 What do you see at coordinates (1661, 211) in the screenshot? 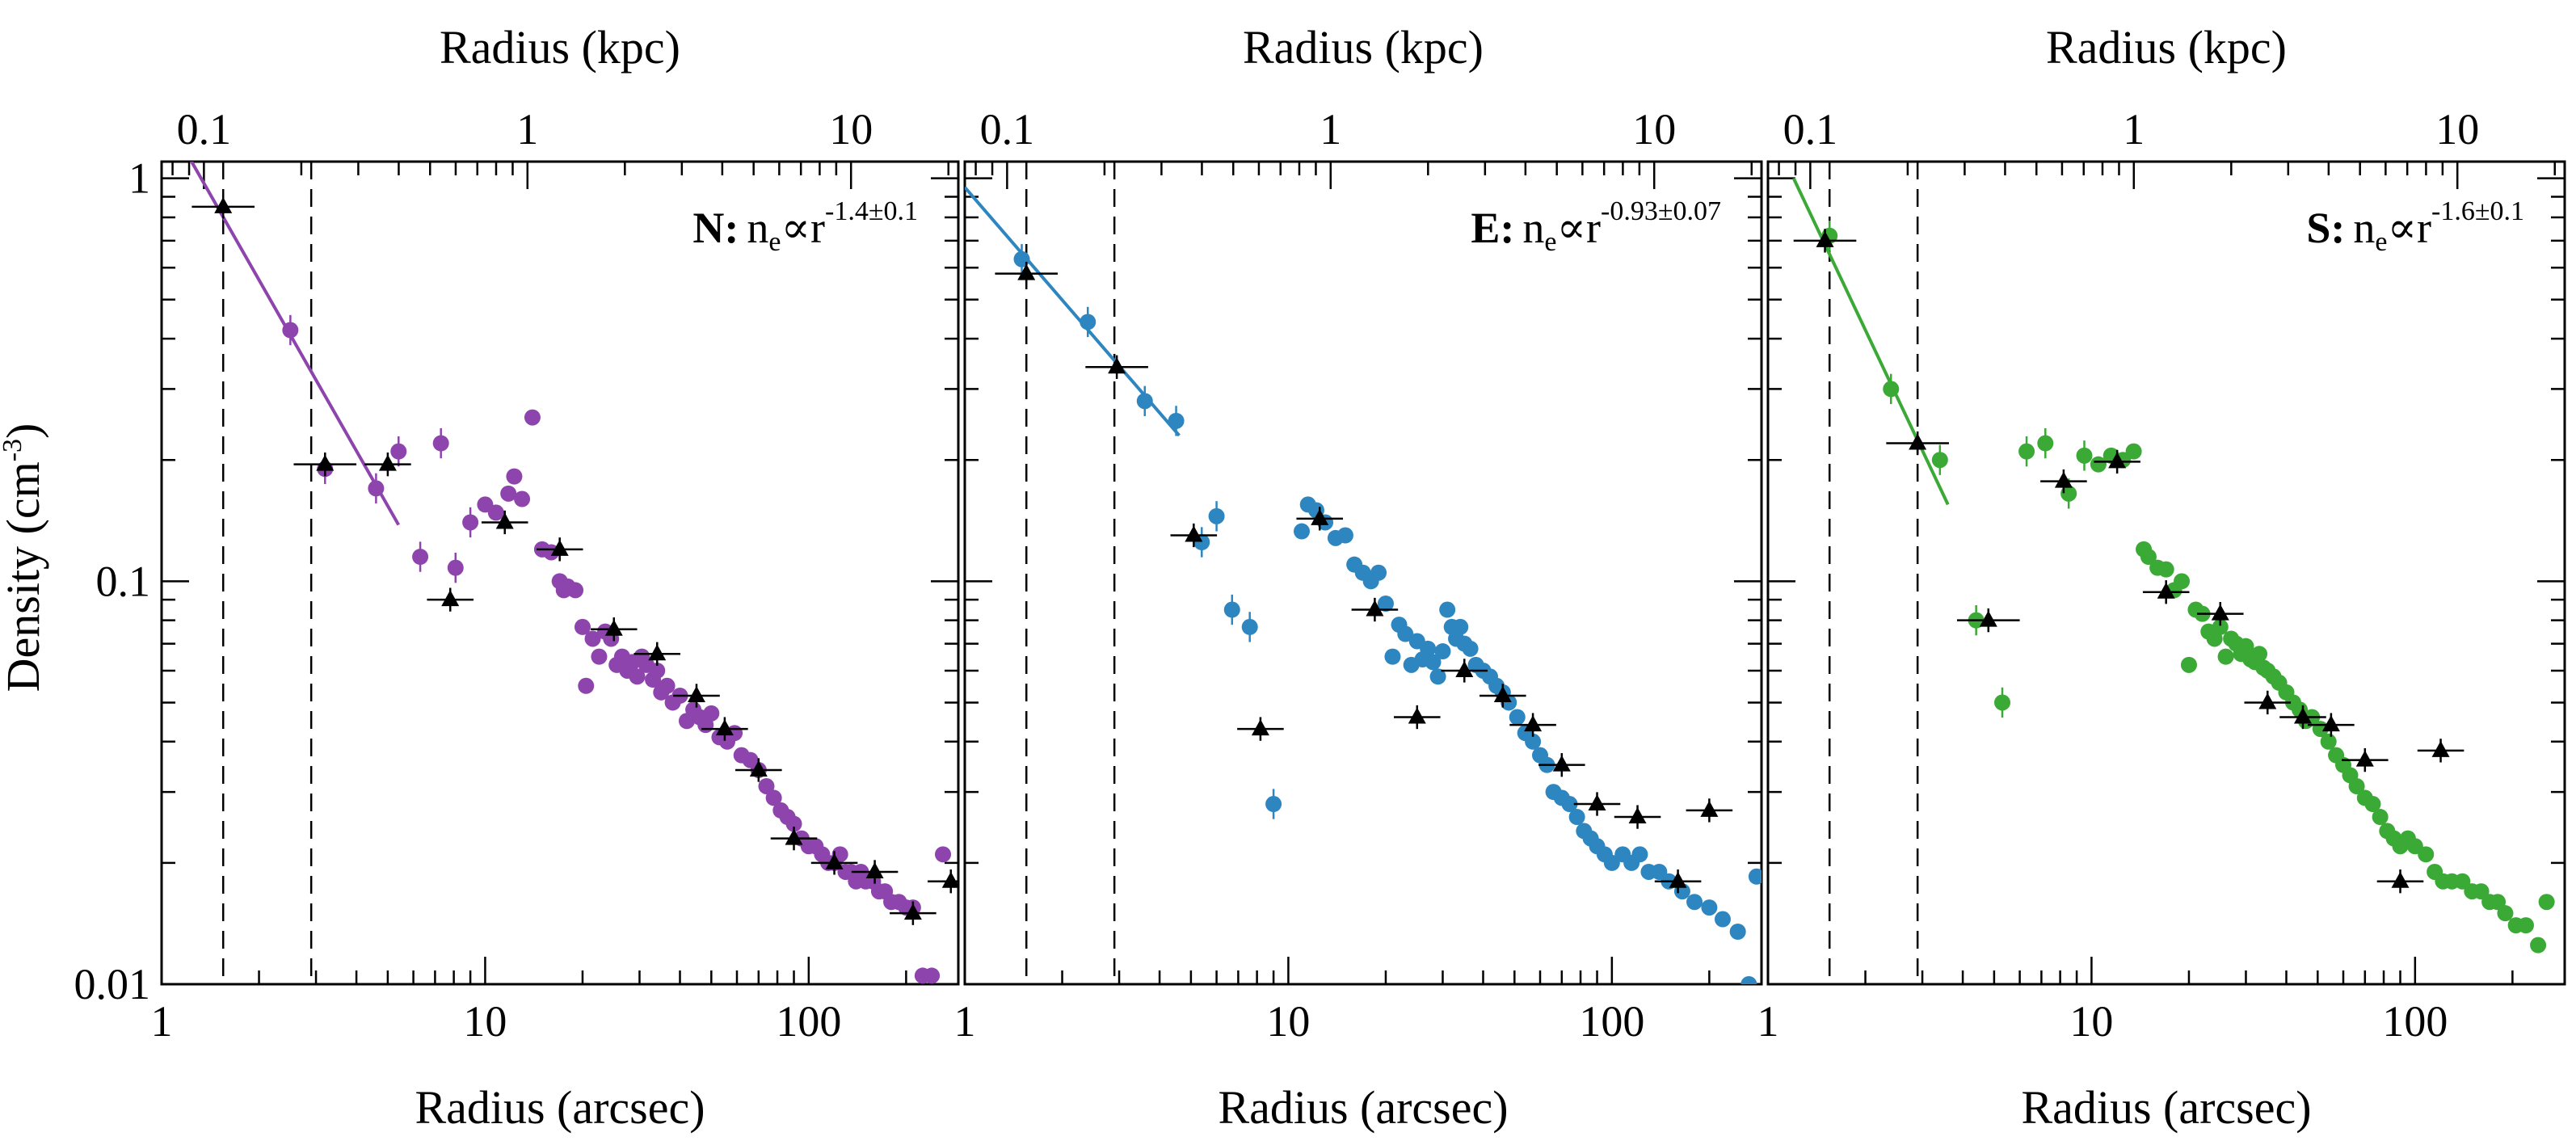
I see `fit-exponent: -0.93±0.07` at bounding box center [1661, 211].